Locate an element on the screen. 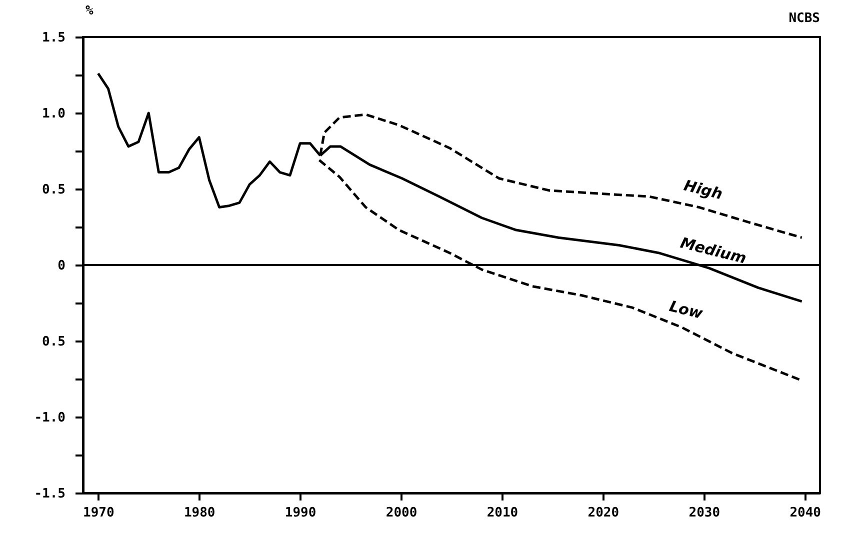 Image resolution: width=841 pixels, height=540 pixels. x-tick-label: 2000 is located at coordinates (402, 513).